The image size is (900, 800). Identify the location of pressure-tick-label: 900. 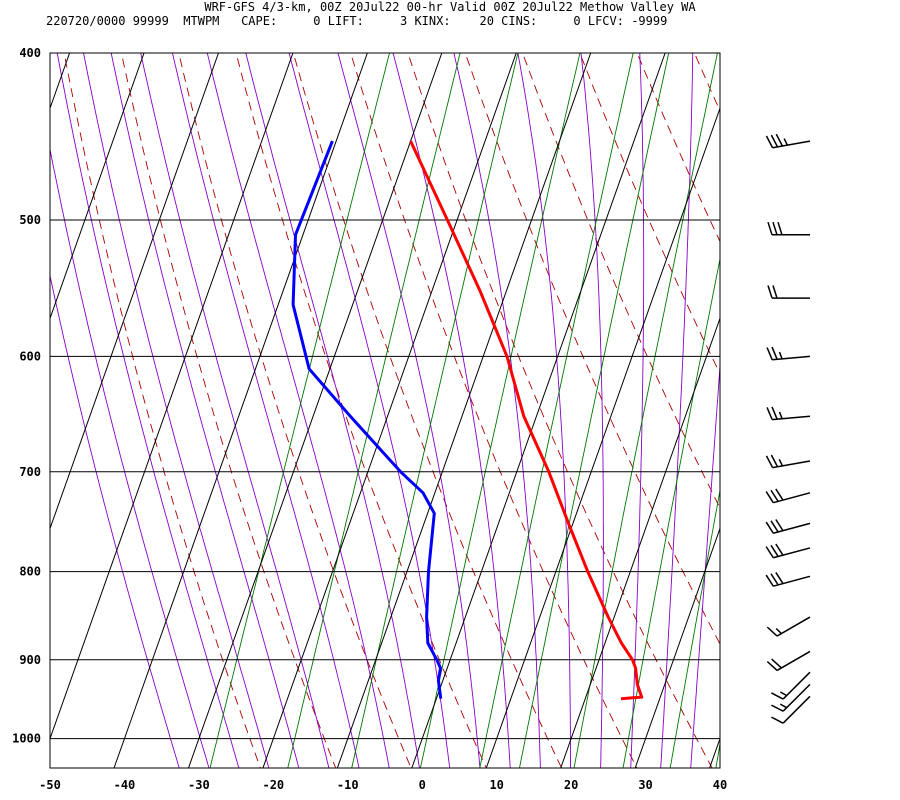
(30, 660).